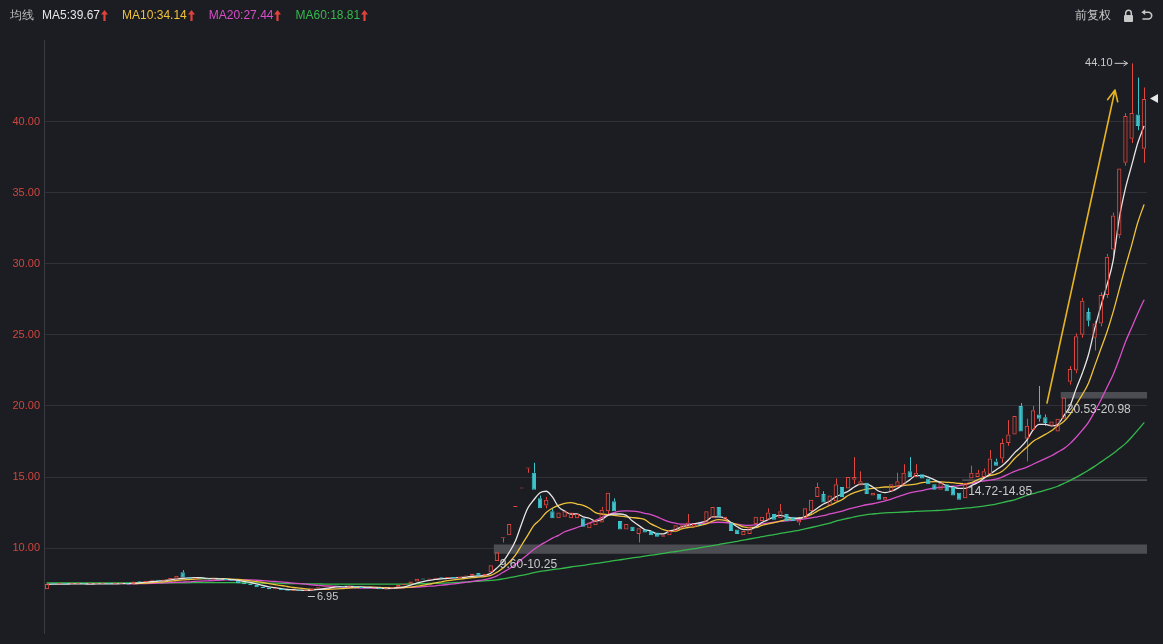 The height and width of the screenshot is (644, 1163). Describe the element at coordinates (26, 333) in the screenshot. I see `y-tick-label: 25.00` at that location.